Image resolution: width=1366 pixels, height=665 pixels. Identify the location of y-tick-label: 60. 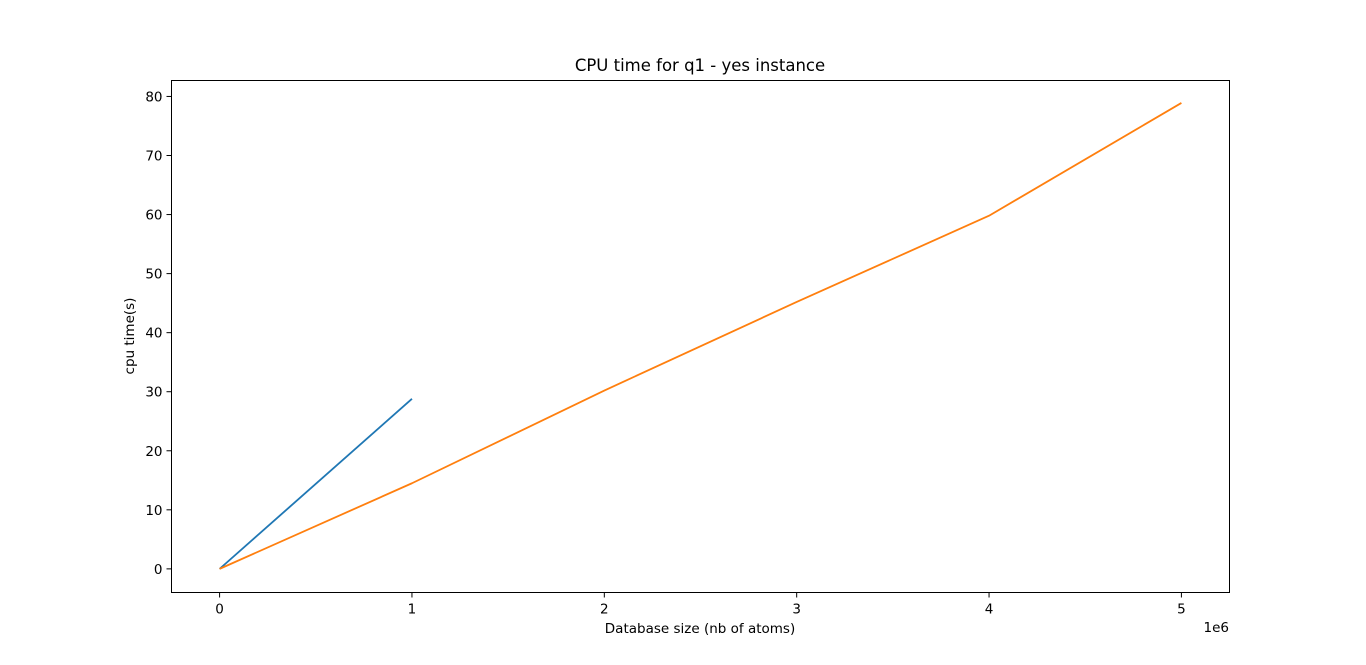
(153, 216).